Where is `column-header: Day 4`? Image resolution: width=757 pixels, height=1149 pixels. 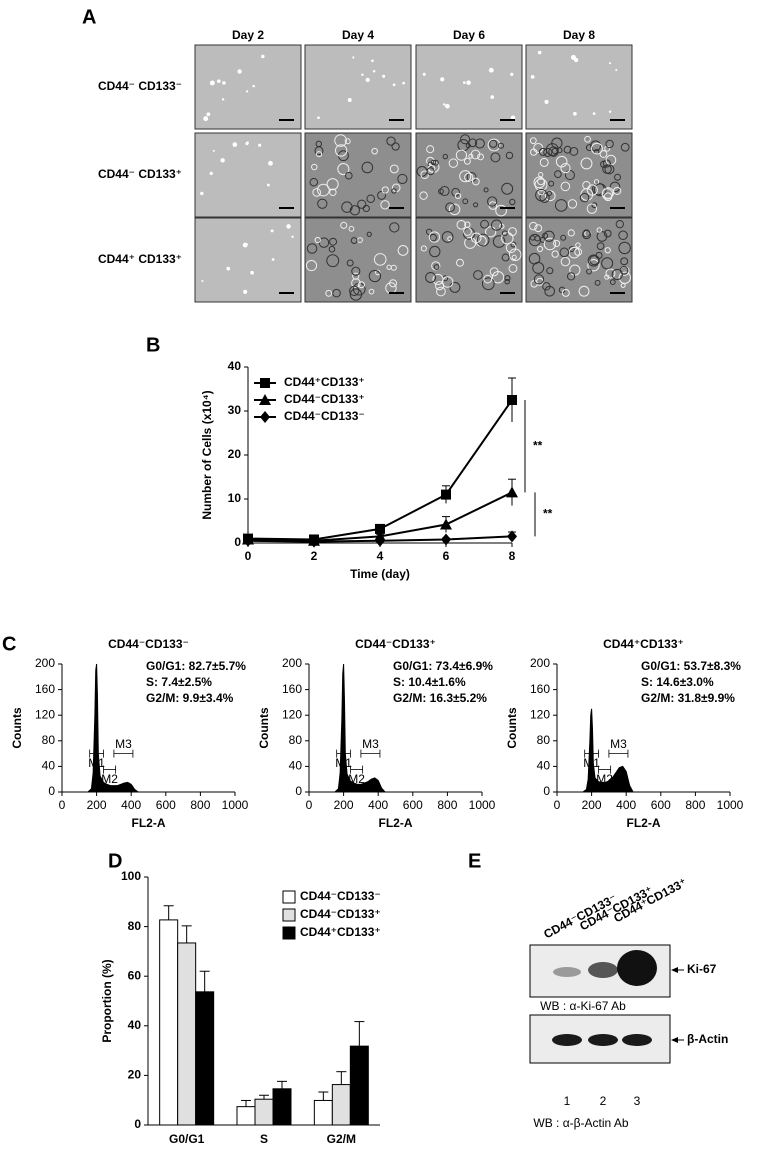 column-header: Day 4 is located at coordinates (358, 35).